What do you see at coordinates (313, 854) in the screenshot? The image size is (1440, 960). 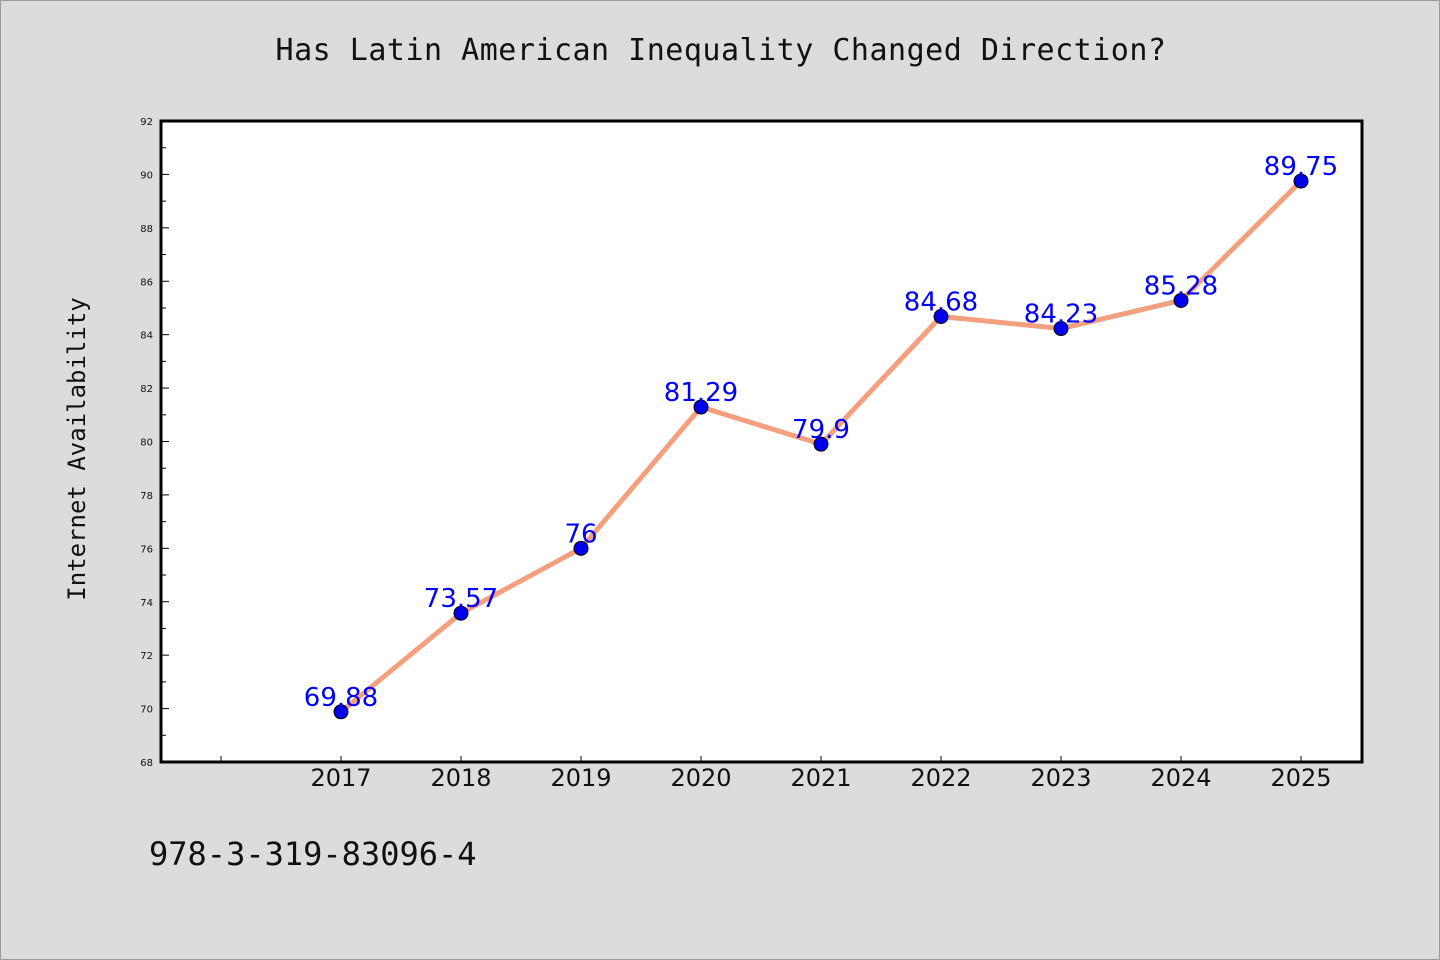 I see `isbn-footer: 978-3-319-83096-4` at bounding box center [313, 854].